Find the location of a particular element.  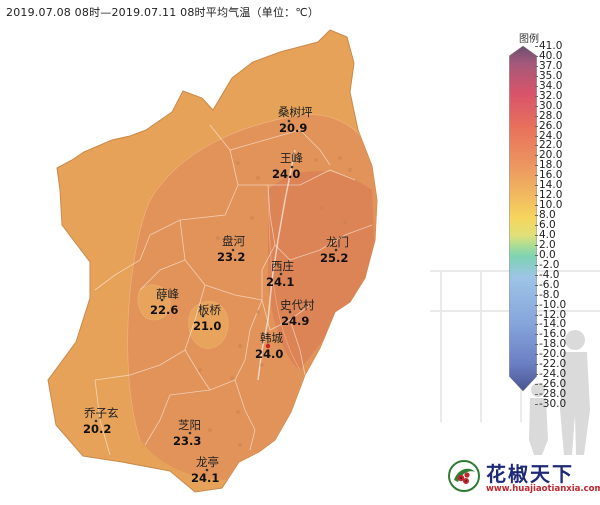

legend-label: 41.0 is located at coordinates (551, 46).